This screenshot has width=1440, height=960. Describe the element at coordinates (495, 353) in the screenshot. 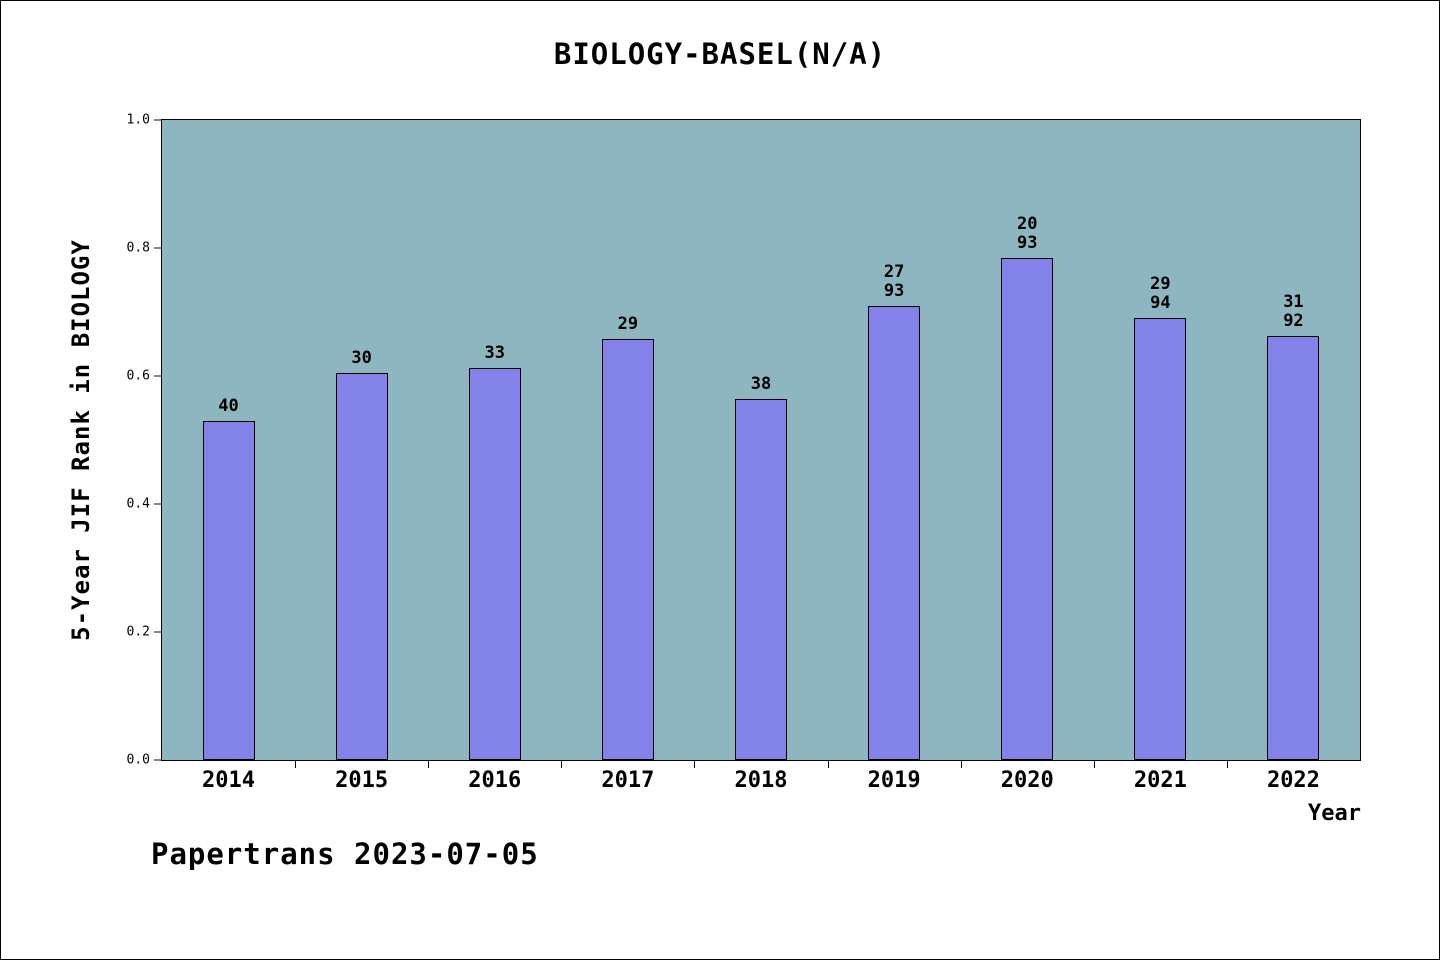

I see `bar-value-label-2016: 33` at that location.